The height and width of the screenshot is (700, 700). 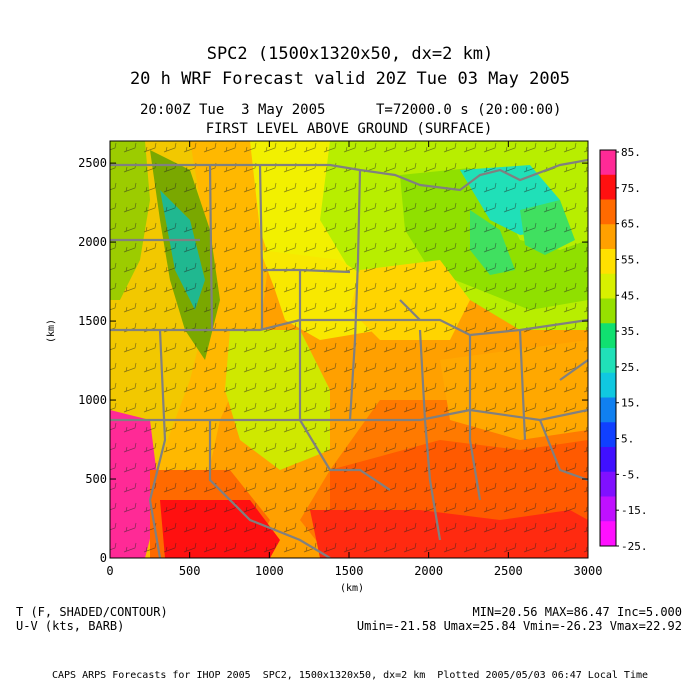 I want to click on colorbar-frame, so click(x=608, y=348).